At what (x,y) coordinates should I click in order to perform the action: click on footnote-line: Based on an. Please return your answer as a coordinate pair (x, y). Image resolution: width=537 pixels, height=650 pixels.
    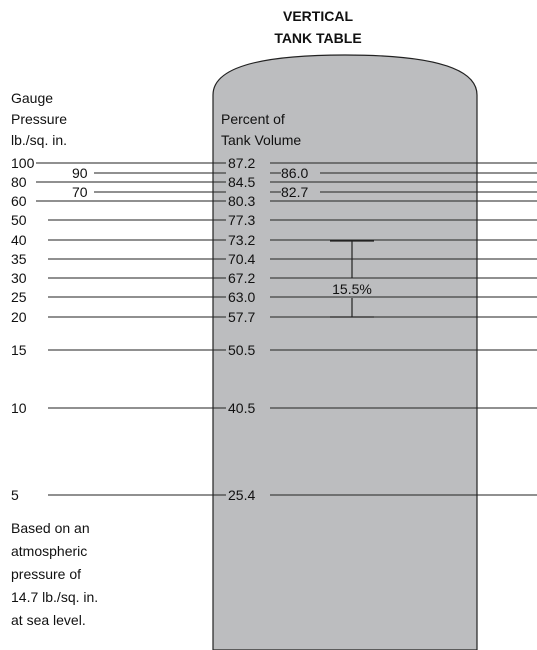
    Looking at the image, I should click on (50, 528).